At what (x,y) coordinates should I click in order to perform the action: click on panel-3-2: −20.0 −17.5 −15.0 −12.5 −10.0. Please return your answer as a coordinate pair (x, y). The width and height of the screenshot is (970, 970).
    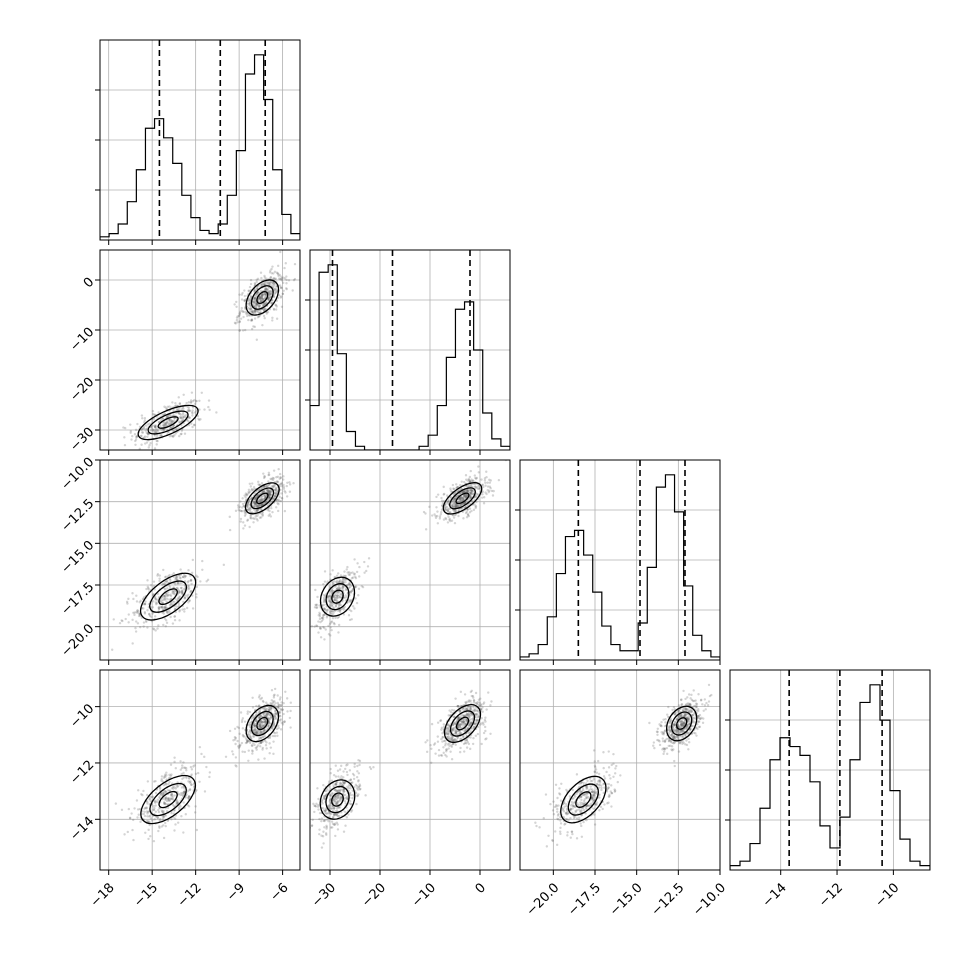
    Looking at the image, I should click on (624, 794).